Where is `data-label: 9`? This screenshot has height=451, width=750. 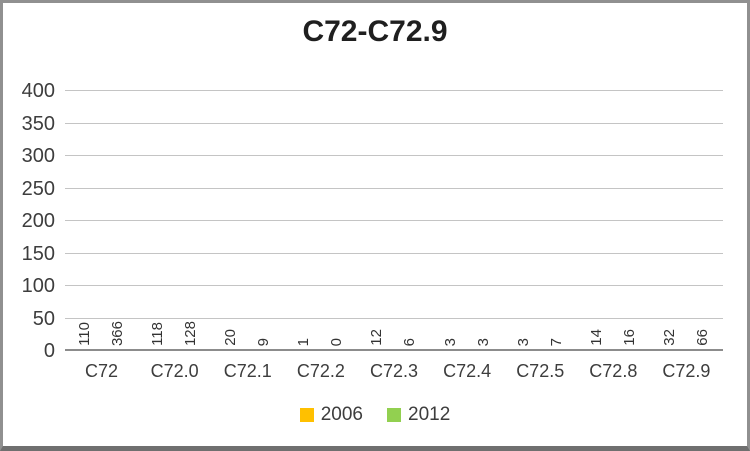
data-label: 9 is located at coordinates (264, 341).